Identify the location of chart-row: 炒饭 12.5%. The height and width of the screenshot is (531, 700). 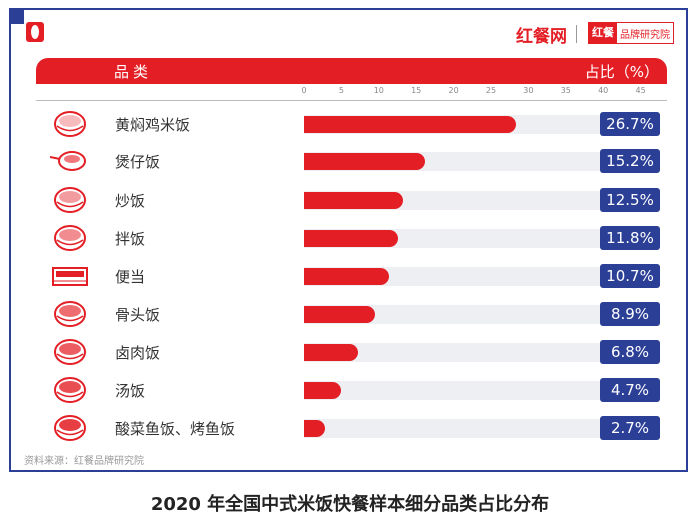
(350, 200).